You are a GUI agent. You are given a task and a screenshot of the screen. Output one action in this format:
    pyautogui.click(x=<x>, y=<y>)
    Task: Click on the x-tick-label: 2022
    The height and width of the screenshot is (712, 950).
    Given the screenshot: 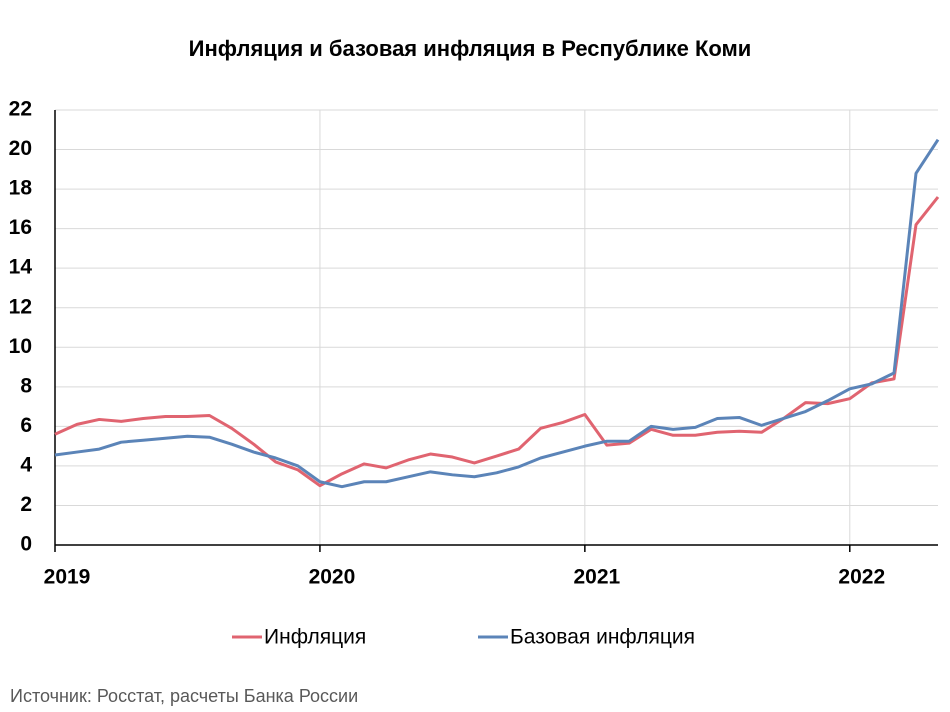 What is the action you would take?
    pyautogui.click(x=861, y=577)
    